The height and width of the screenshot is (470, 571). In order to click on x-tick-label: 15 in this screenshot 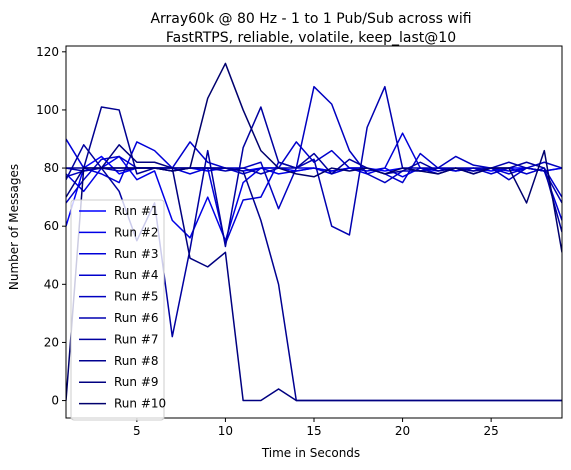, I will do `click(313, 431)`.